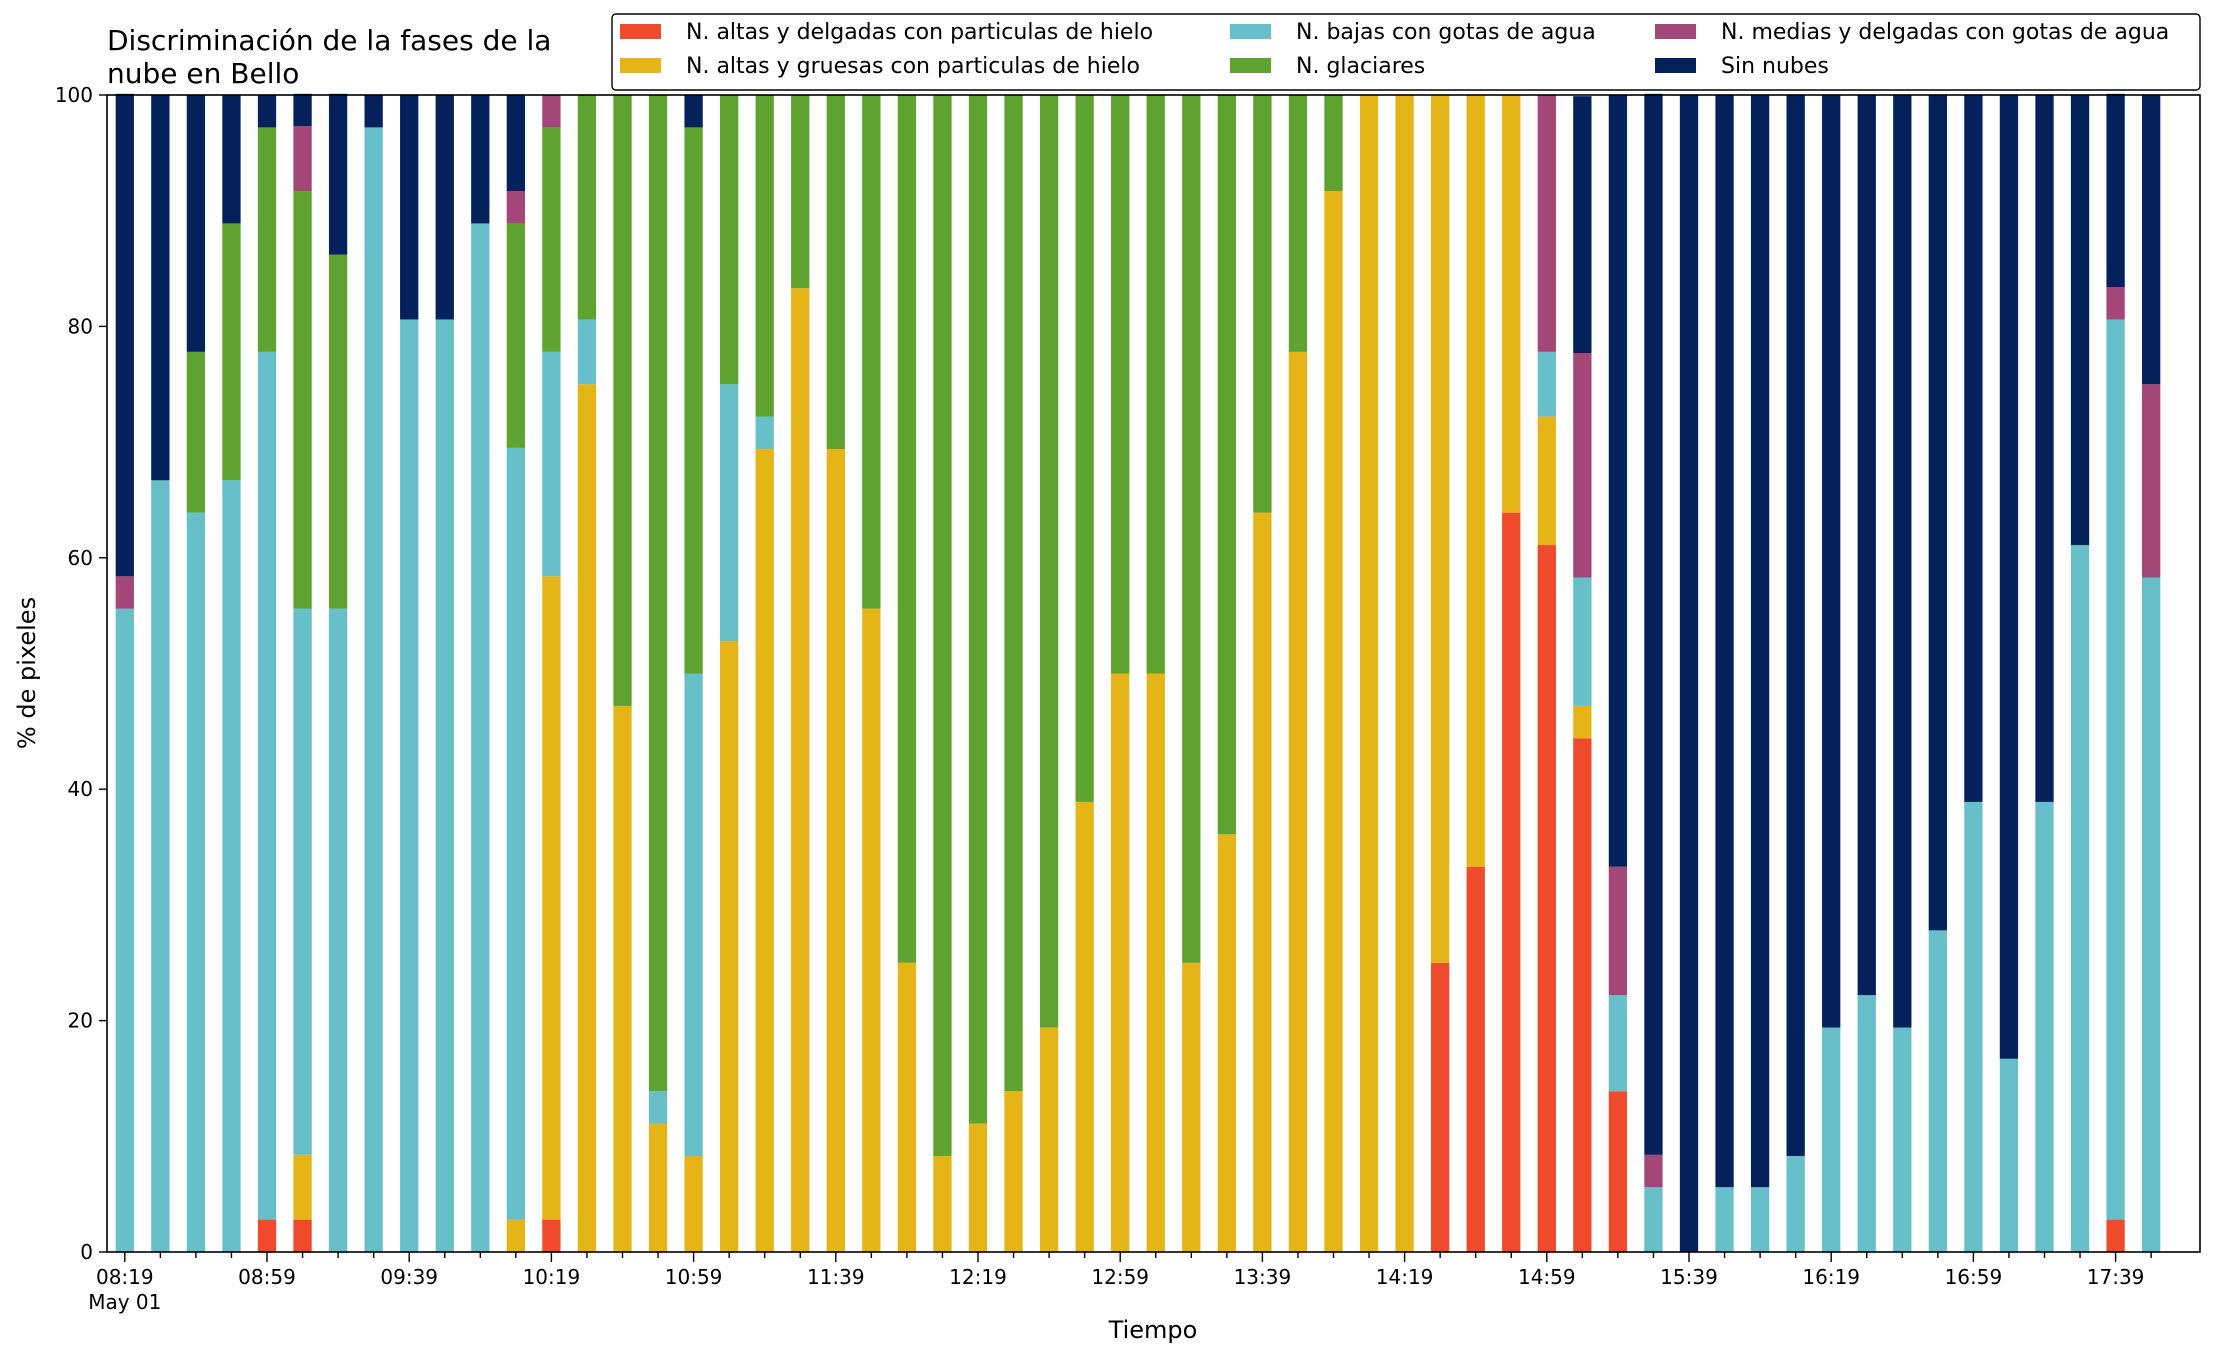 Image resolution: width=2216 pixels, height=1355 pixels. I want to click on bar-segment-1549-s5, so click(1724, 641).